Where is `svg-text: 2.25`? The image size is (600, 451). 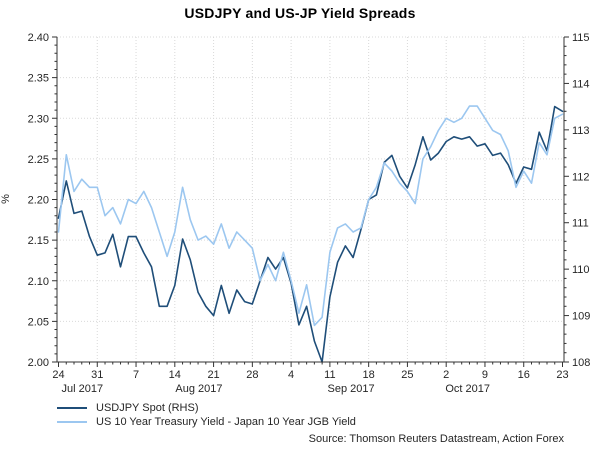
svg-text: 2.25 is located at coordinates (38, 160).